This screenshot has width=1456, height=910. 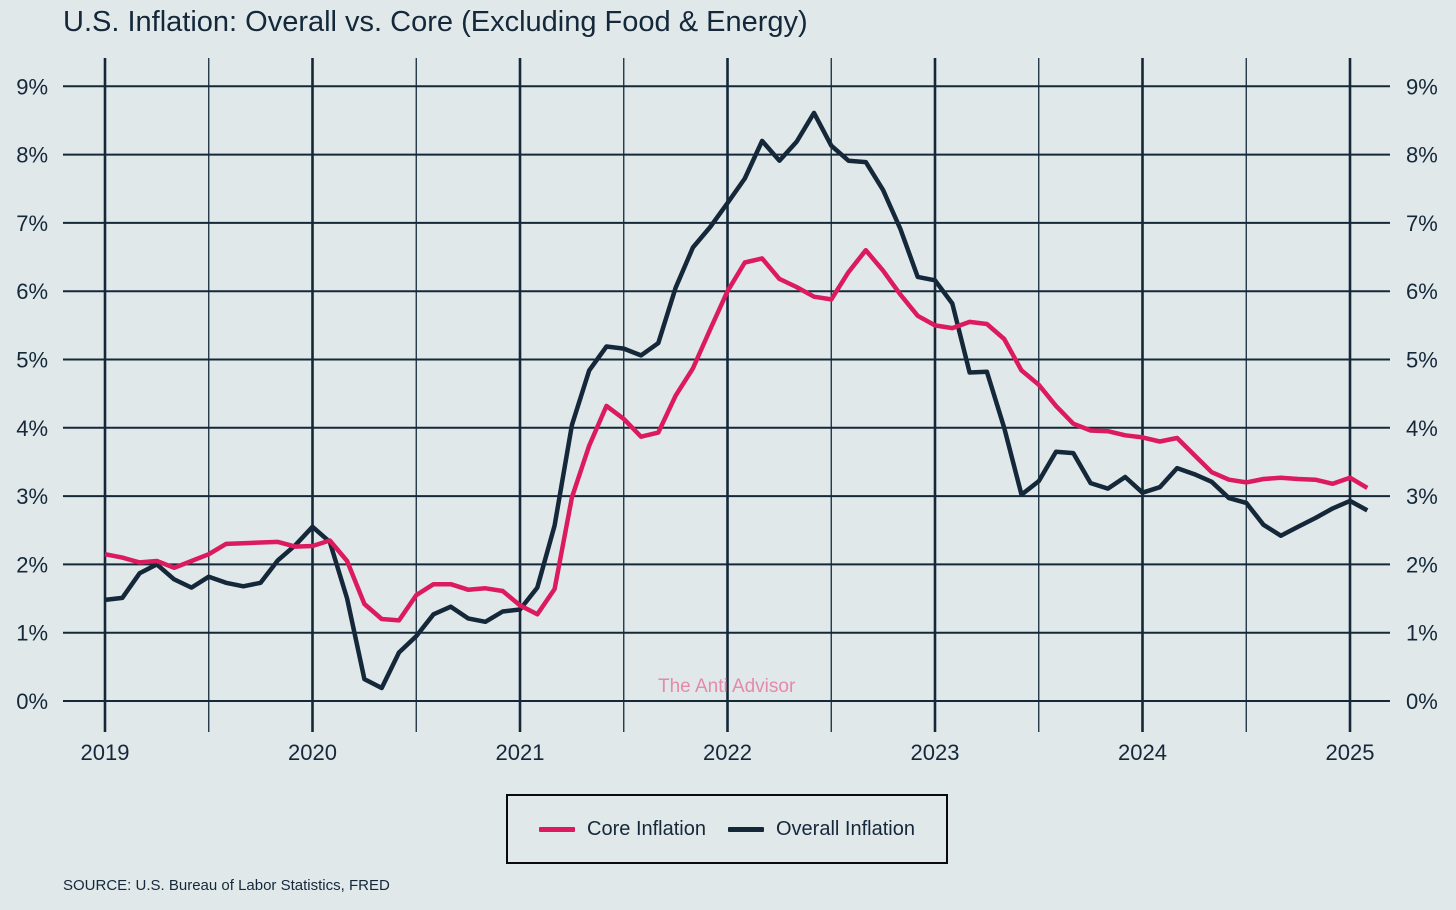 What do you see at coordinates (1422, 360) in the screenshot?
I see `y-tick-label-right: 5%` at bounding box center [1422, 360].